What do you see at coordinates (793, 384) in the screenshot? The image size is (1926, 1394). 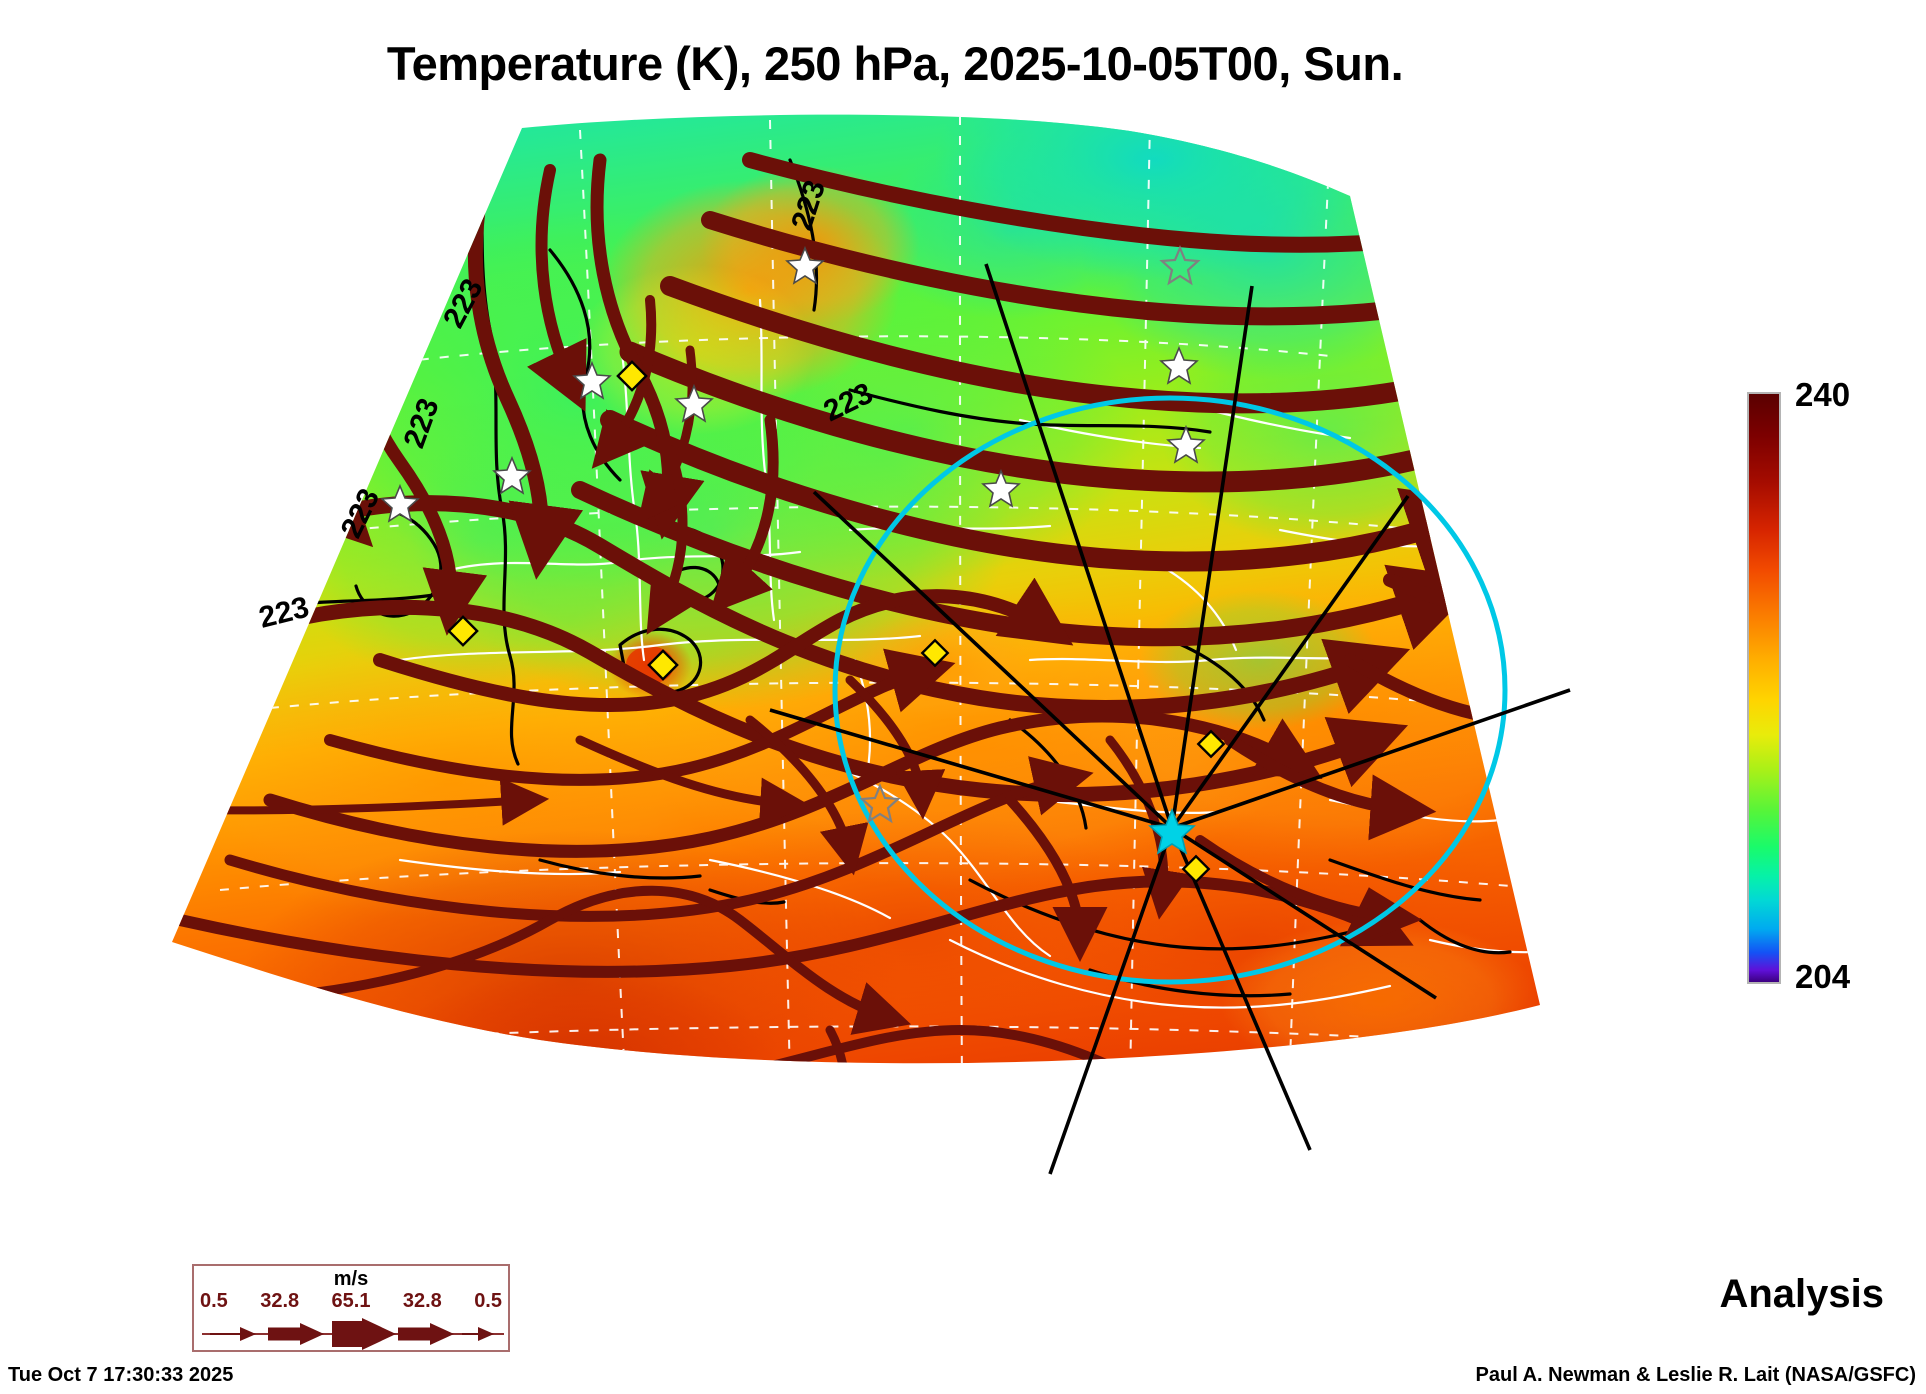 I see `white-star-markers` at bounding box center [793, 384].